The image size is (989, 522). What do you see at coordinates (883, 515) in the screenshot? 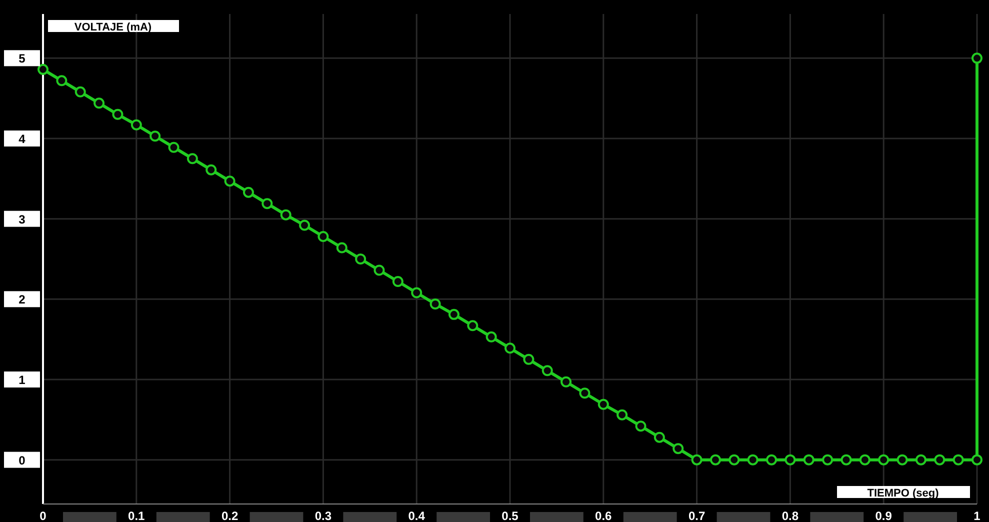
I see `x-tick-label: 0.9` at bounding box center [883, 515].